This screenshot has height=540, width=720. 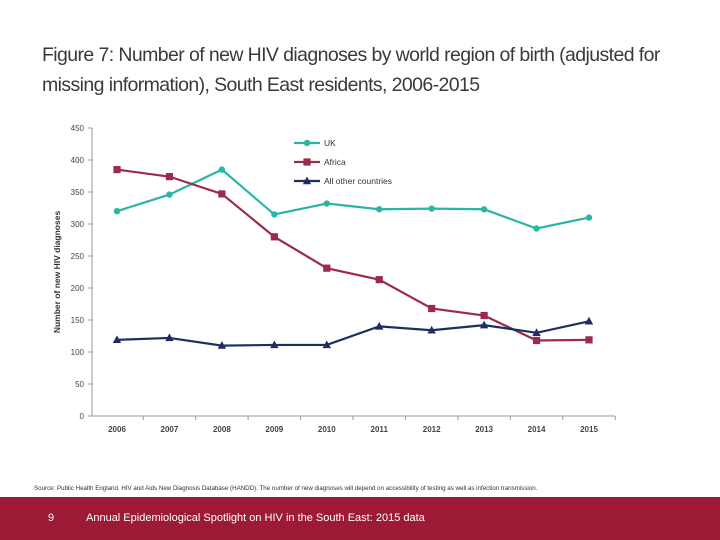 I want to click on y-tick-label: 450, so click(x=78, y=128).